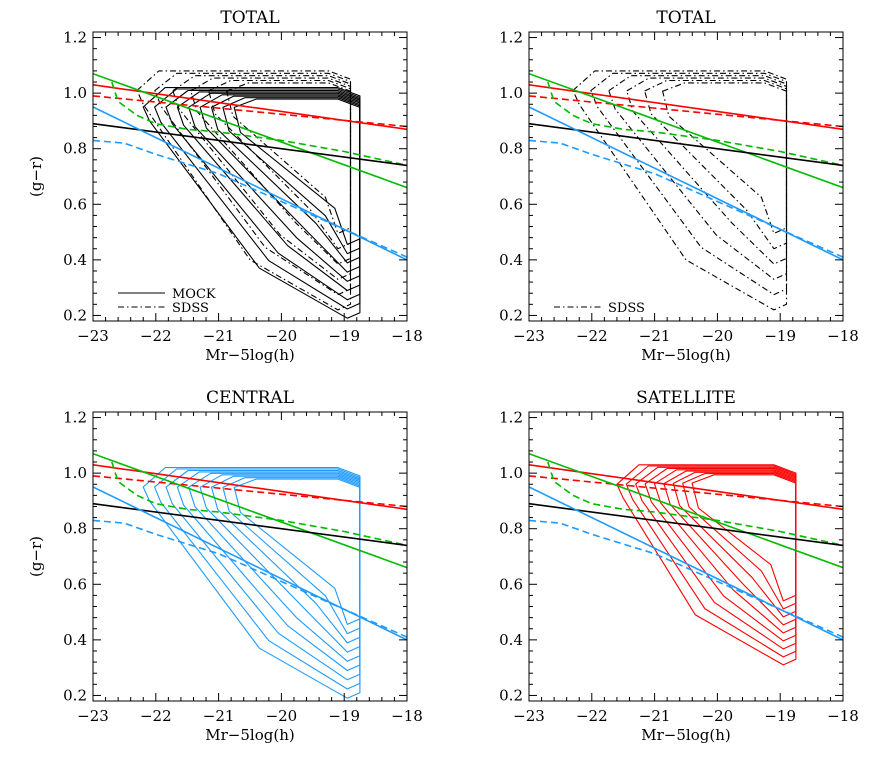  I want to click on y-tick-label: 1.0, so click(511, 93).